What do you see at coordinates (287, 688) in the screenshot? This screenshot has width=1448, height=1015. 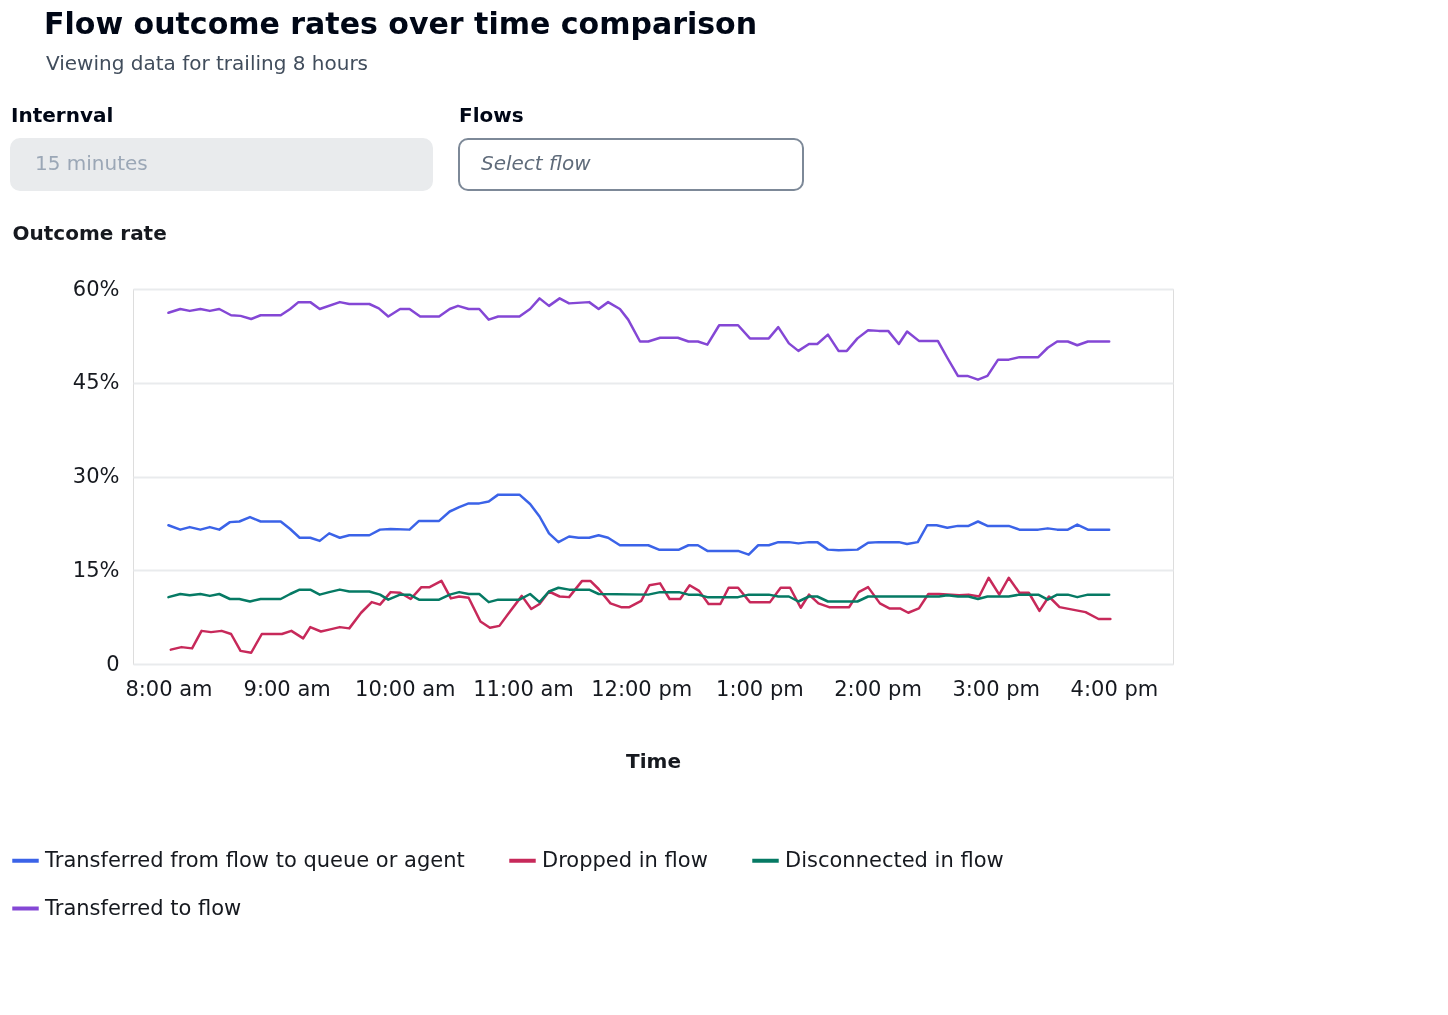 I see `x-tick-label: 9:00 am` at bounding box center [287, 688].